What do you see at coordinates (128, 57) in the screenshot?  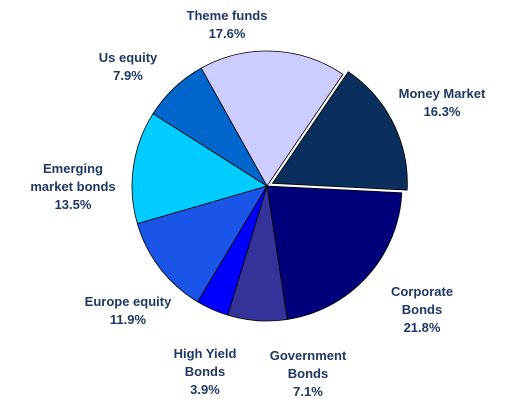 I see `slice-name-label: Us equity` at bounding box center [128, 57].